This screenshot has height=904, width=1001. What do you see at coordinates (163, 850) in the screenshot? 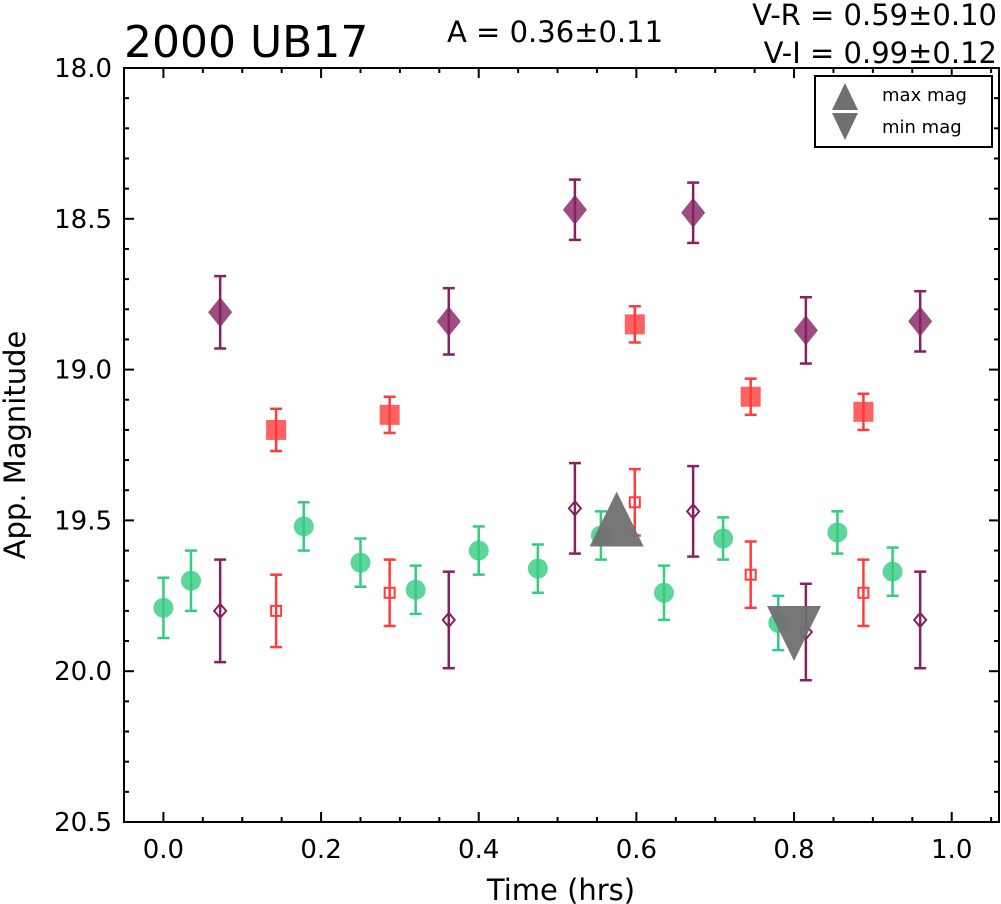
I see `x-tick-label: 0.0` at bounding box center [163, 850].